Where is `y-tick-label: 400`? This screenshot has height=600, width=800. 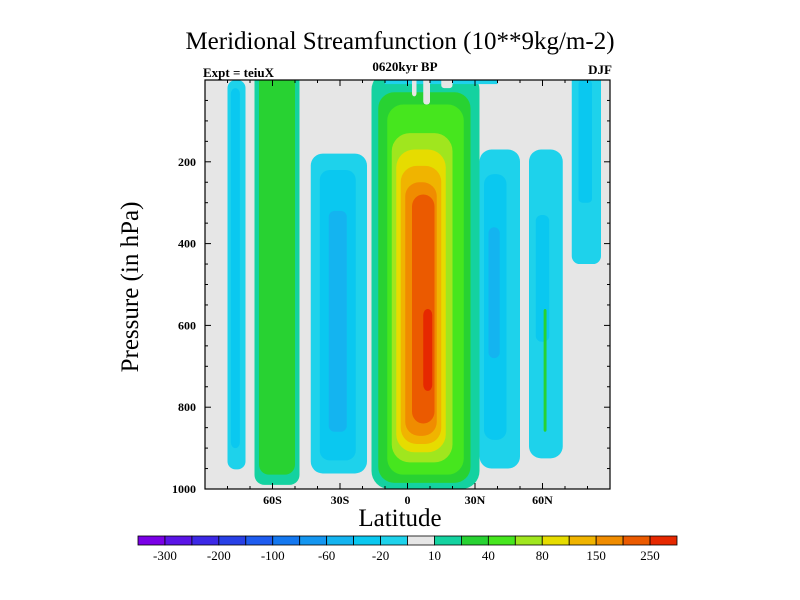
y-tick-label: 400 is located at coordinates (187, 244).